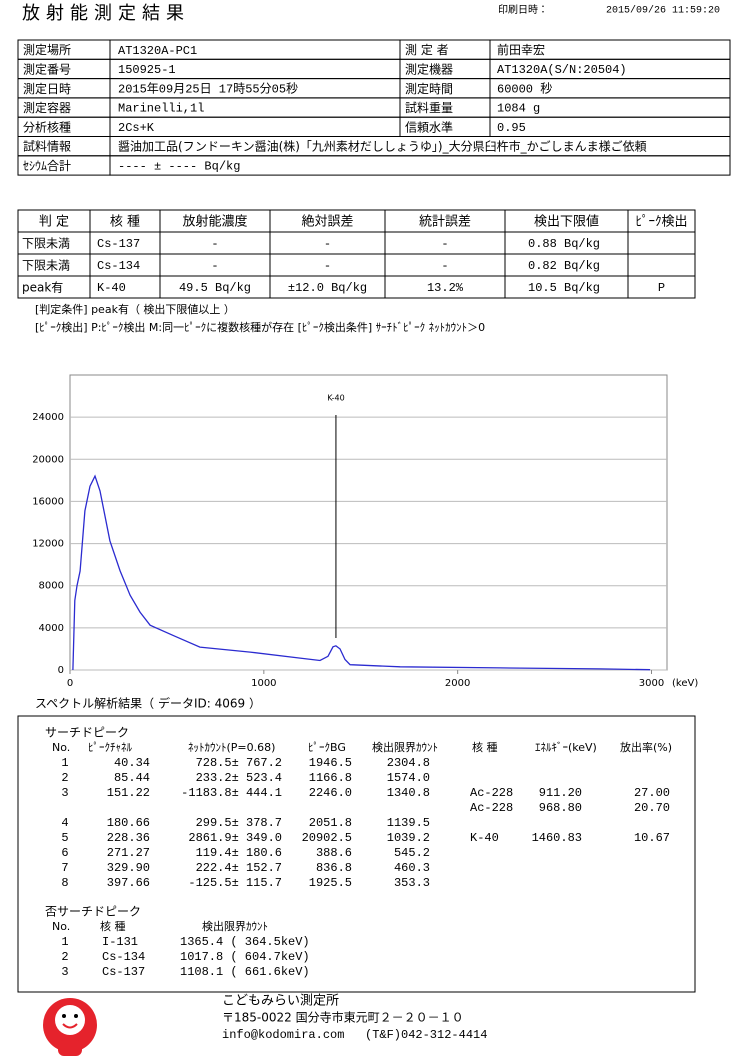  I want to click on table-cell-text: 151.22, so click(128, 793).